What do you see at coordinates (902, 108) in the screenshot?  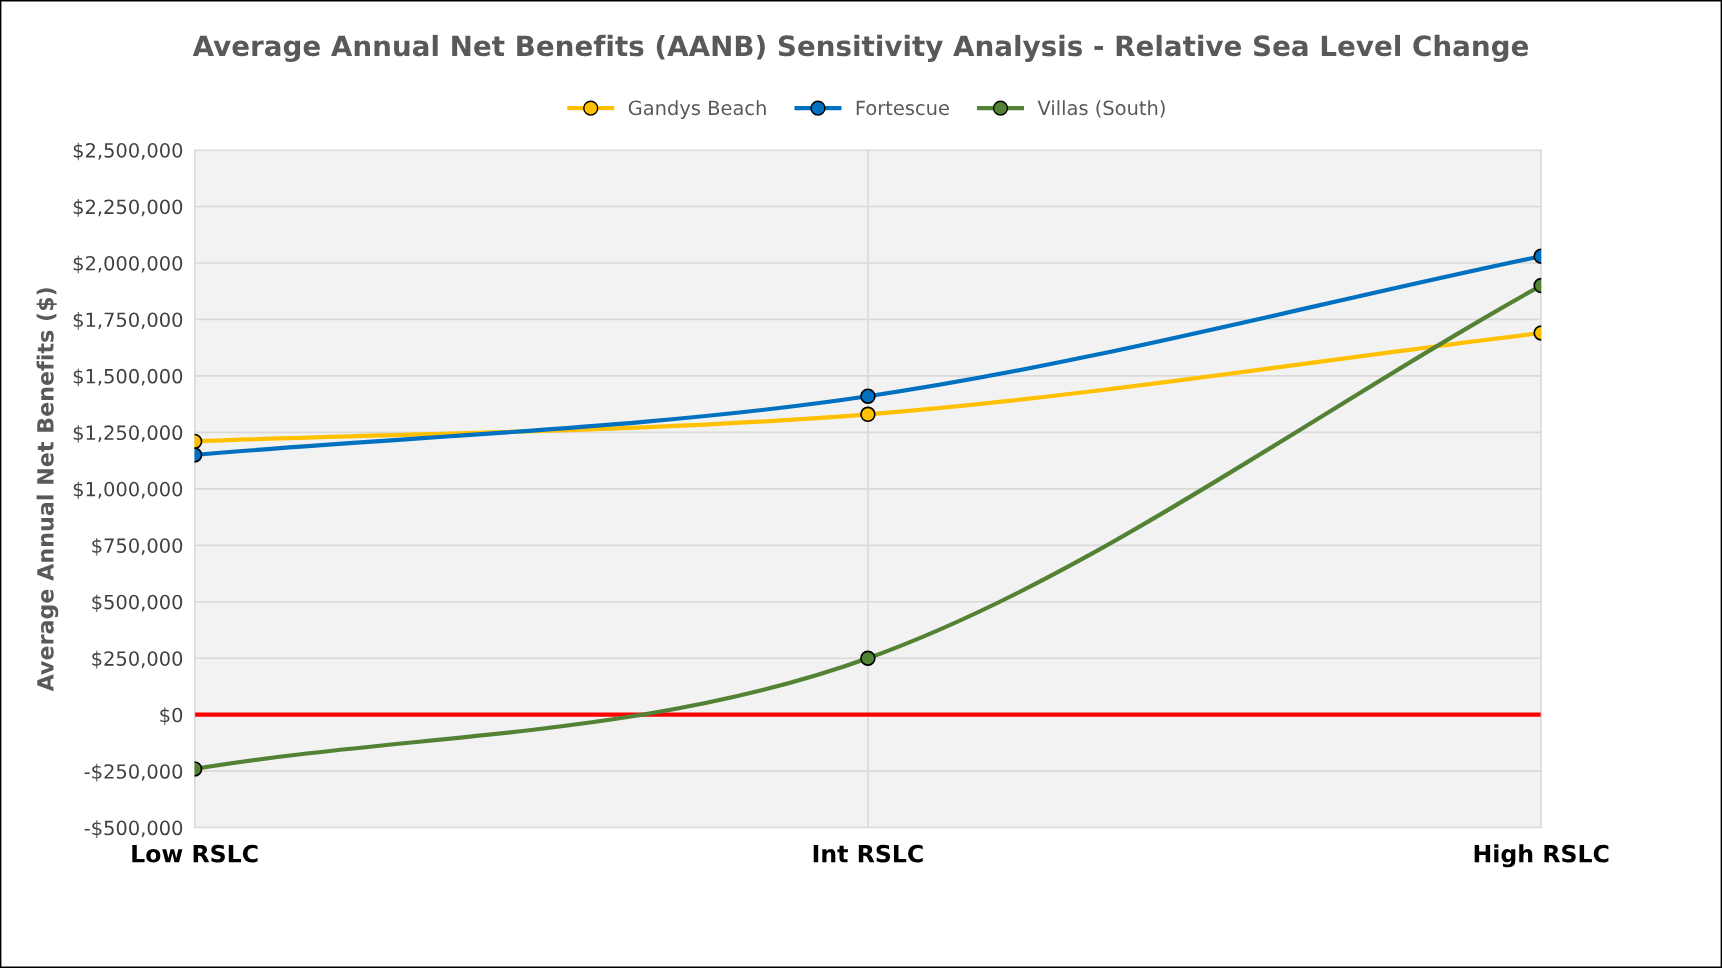 I see `legend-label: Fortescue` at bounding box center [902, 108].